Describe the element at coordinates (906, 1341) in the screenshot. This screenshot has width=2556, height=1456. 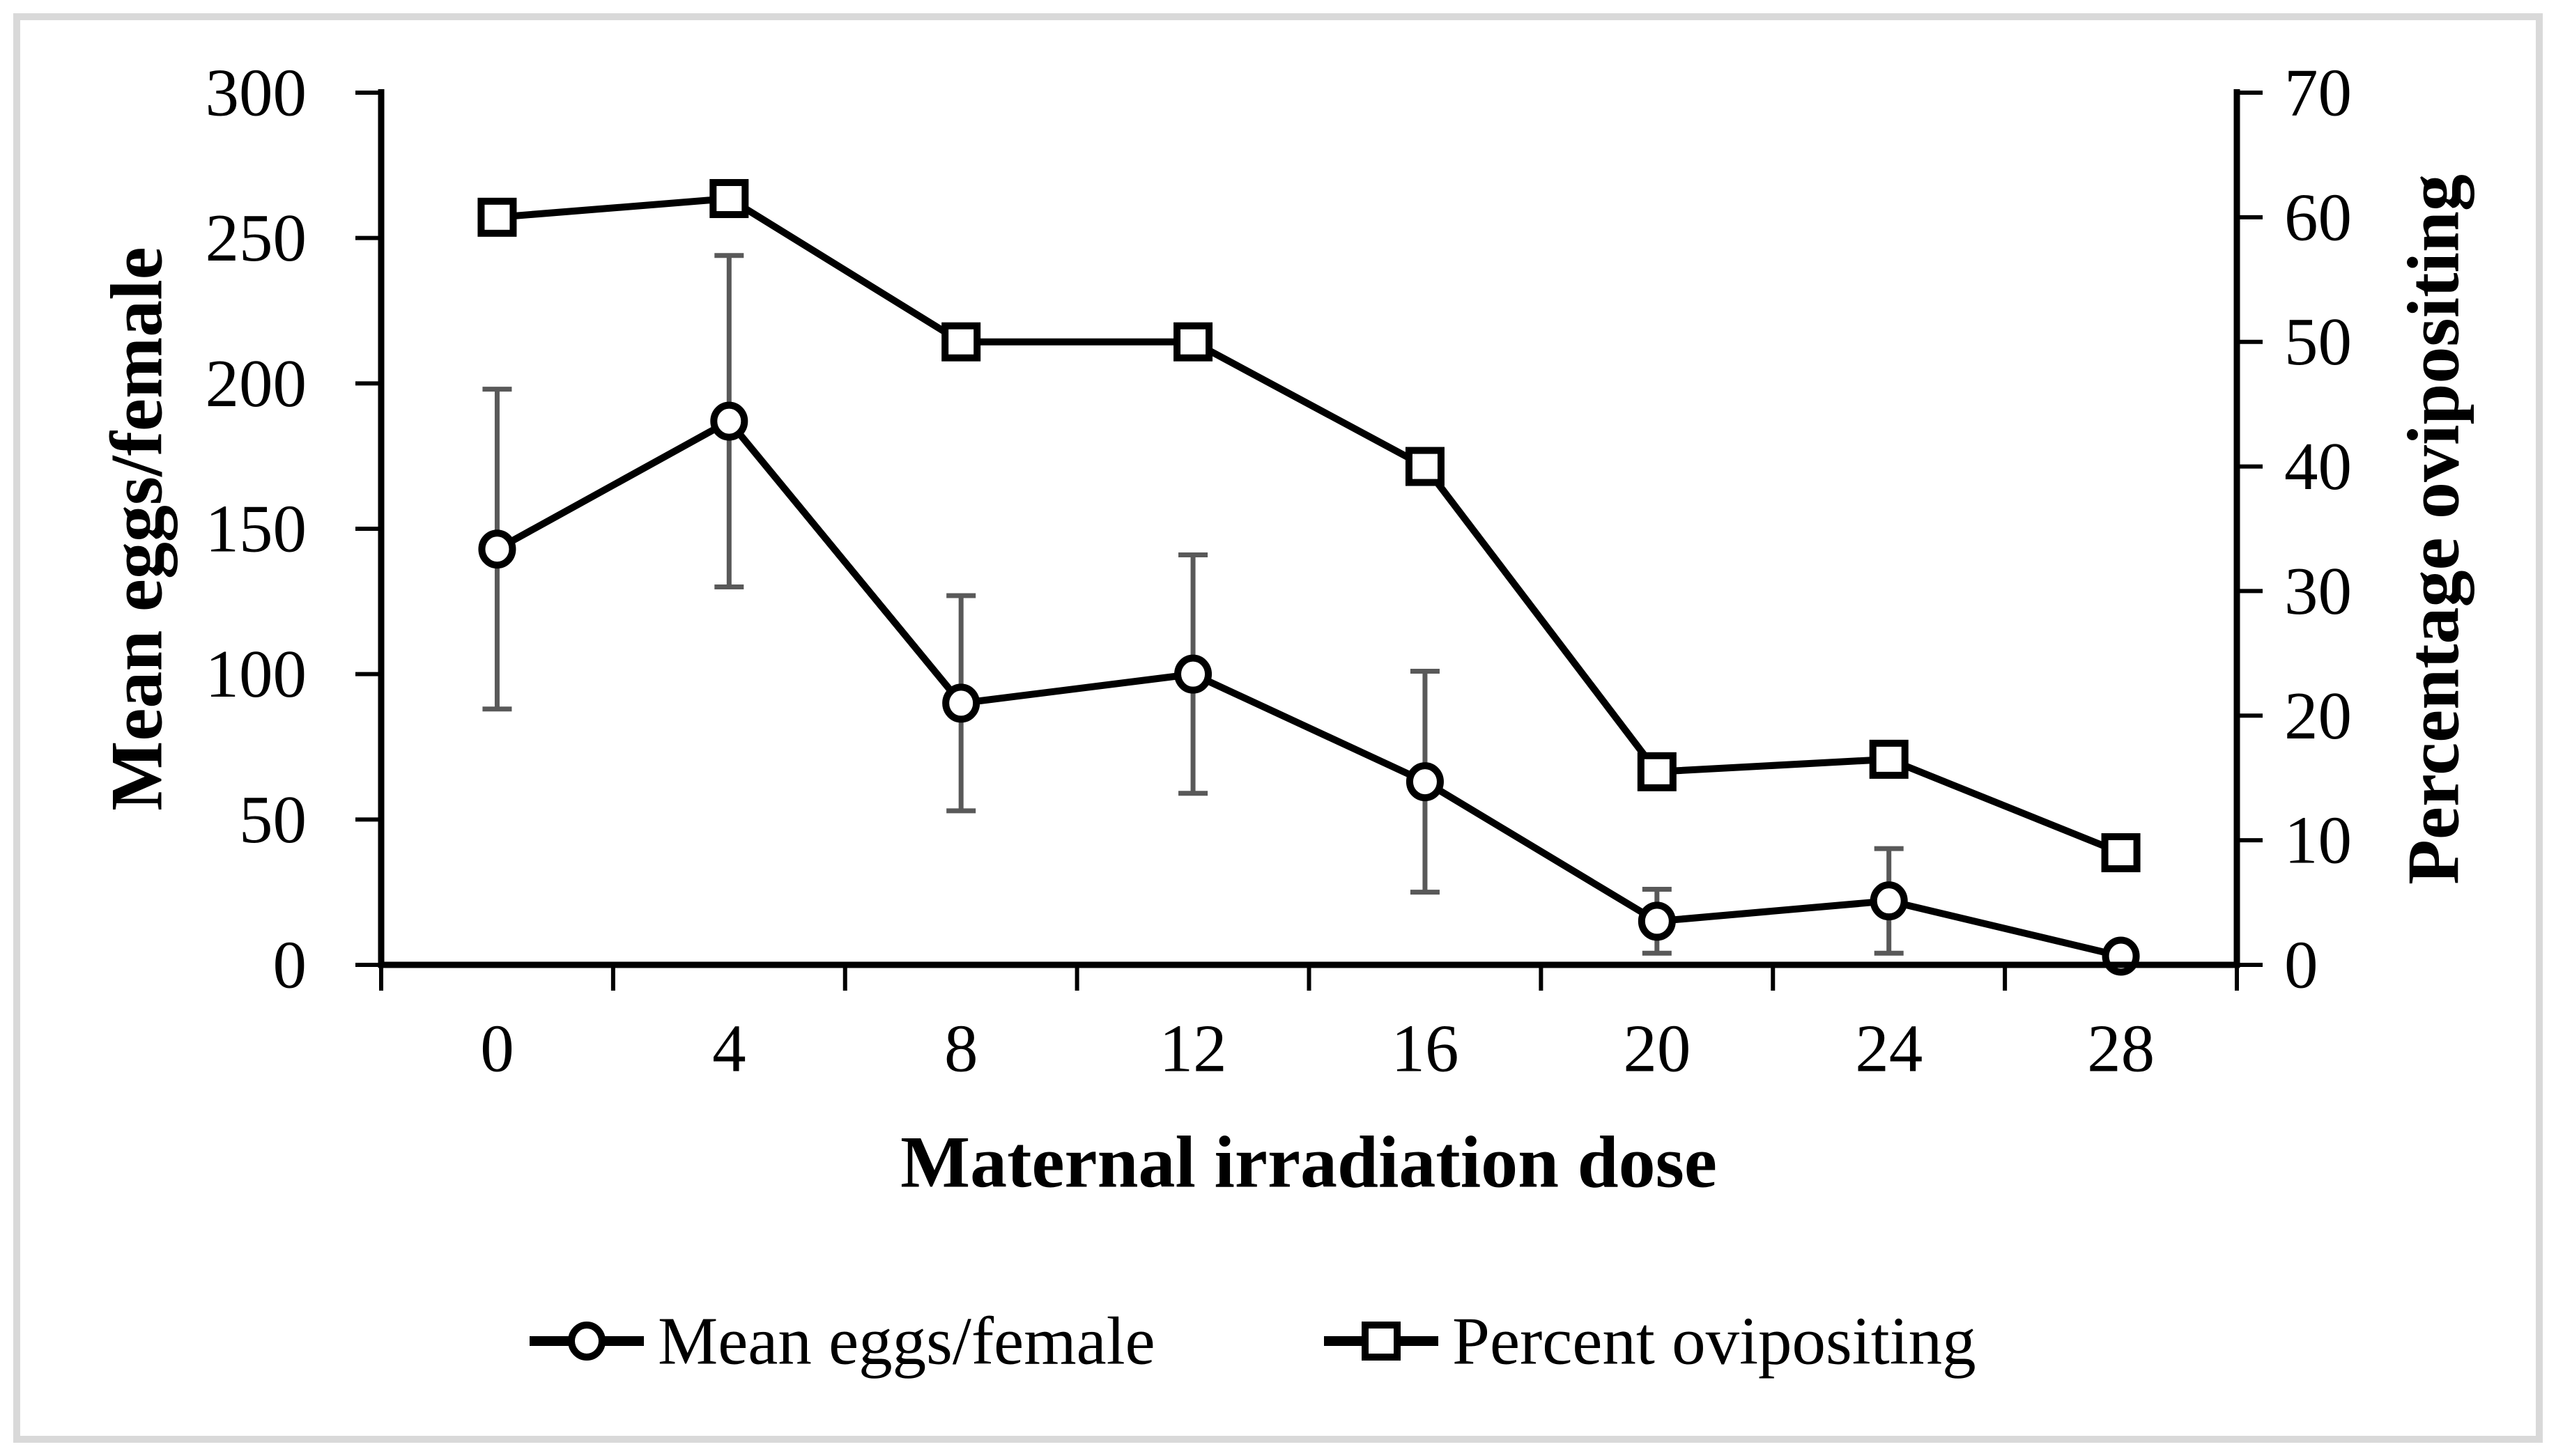
I see `legend-label-mean-eggs-female: Mean eggs/female` at that location.